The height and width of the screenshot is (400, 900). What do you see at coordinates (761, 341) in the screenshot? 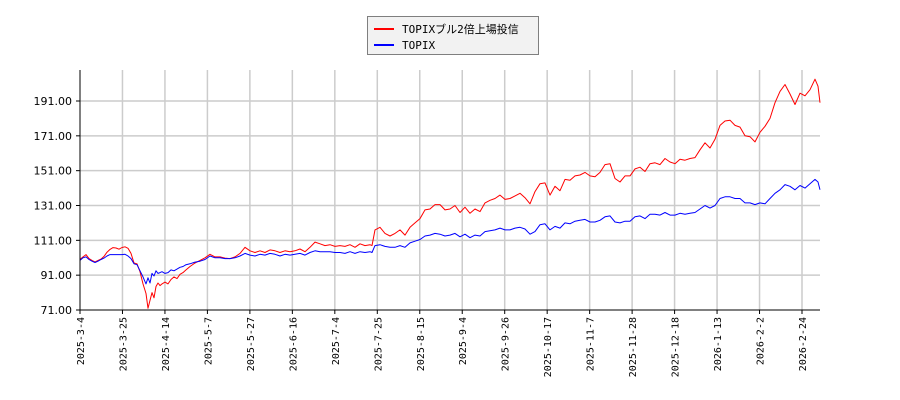
I see `x-tick-label: 2026-2-2` at bounding box center [761, 341].